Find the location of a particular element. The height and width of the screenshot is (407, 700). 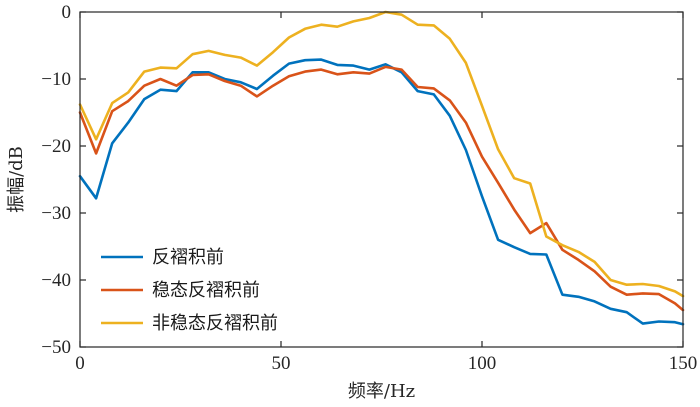

x-tick-label: 50 is located at coordinates (281, 363).